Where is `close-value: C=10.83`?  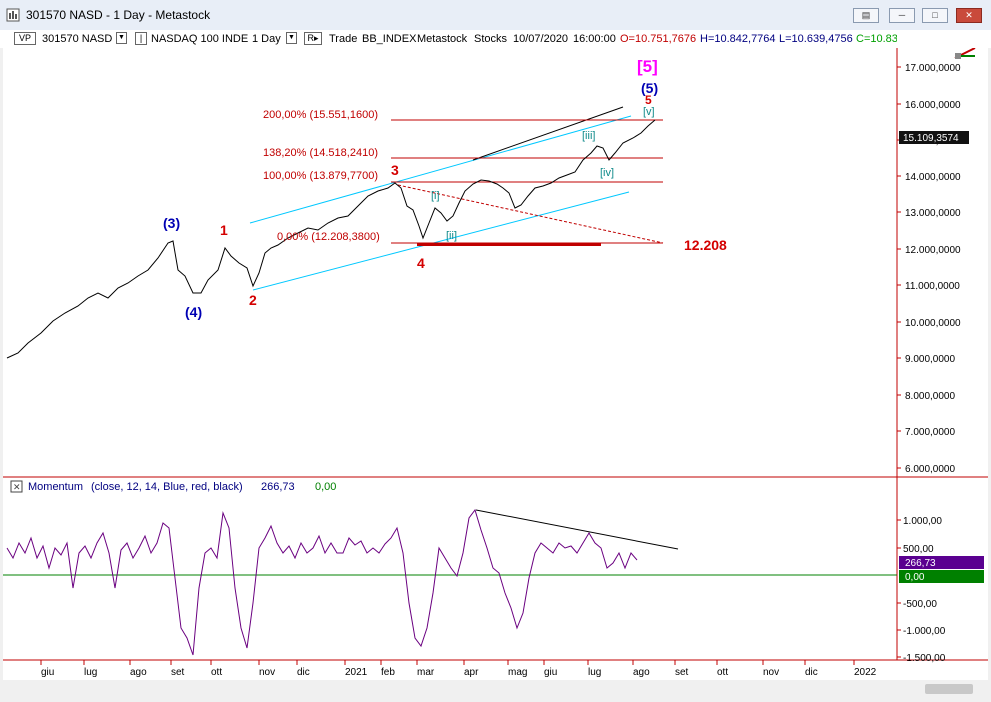
close-value: C=10.83 is located at coordinates (876, 39).